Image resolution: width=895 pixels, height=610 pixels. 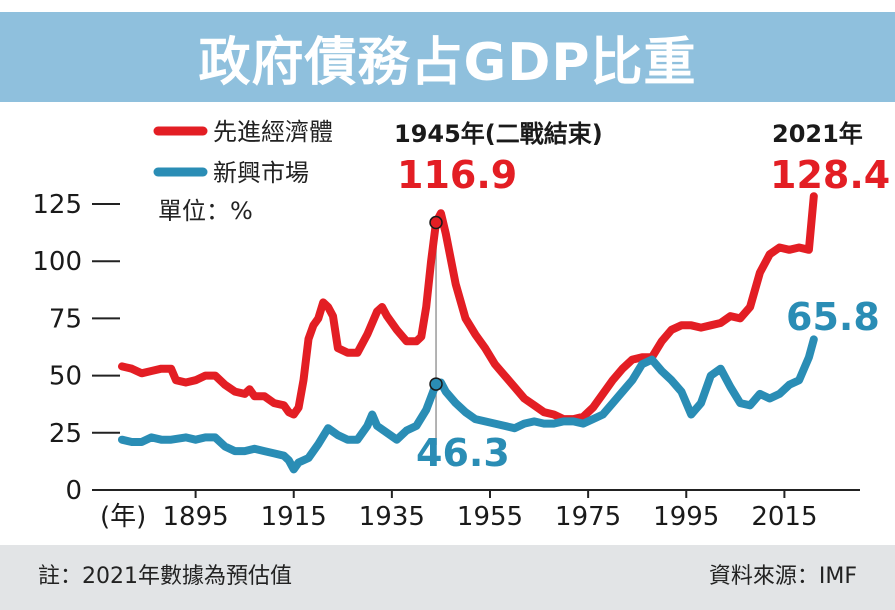 What do you see at coordinates (463, 453) in the screenshot?
I see `event-value-emerging: 46.3` at bounding box center [463, 453].